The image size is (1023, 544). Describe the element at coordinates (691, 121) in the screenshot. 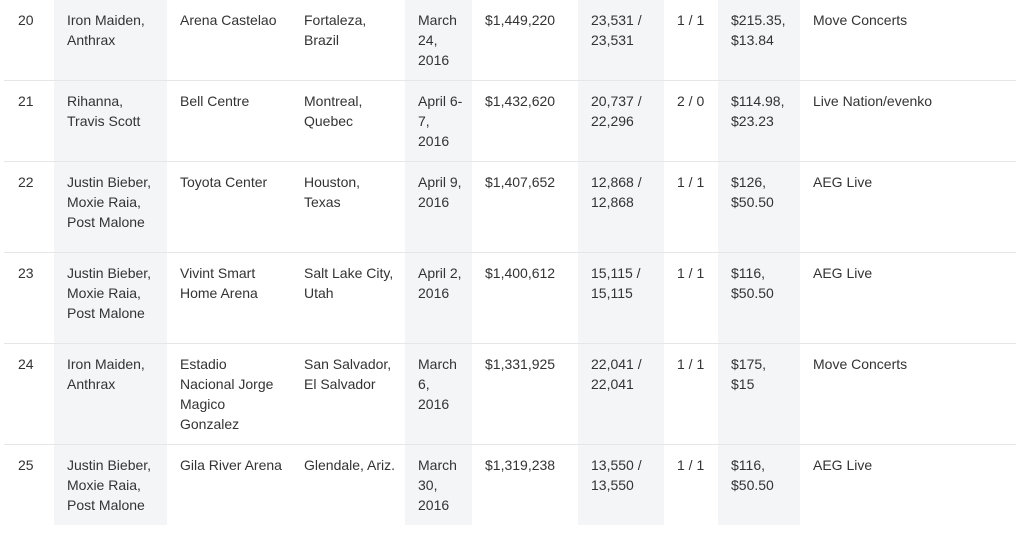

I see `shows-cell: 2 / 0` at that location.